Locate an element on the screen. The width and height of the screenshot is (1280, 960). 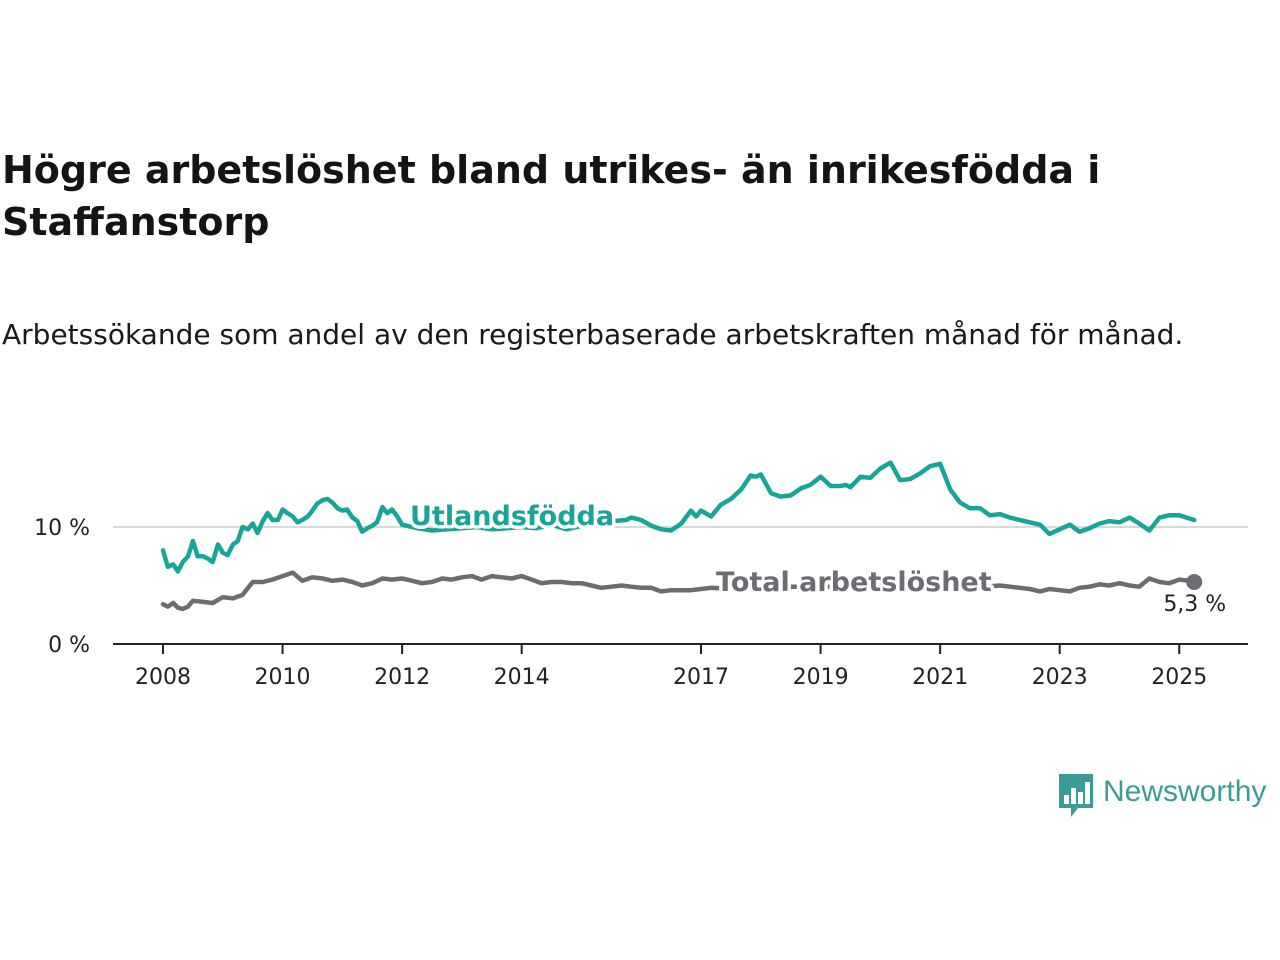
x-tick-label: 2025 is located at coordinates (1179, 677).